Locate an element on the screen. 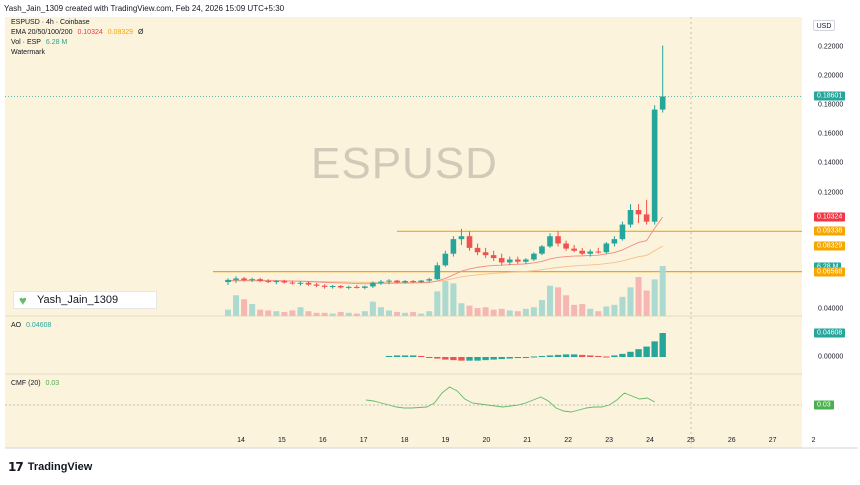 This screenshot has height=485, width=860. tradingview-brand: 17 TradingView is located at coordinates (50, 467).